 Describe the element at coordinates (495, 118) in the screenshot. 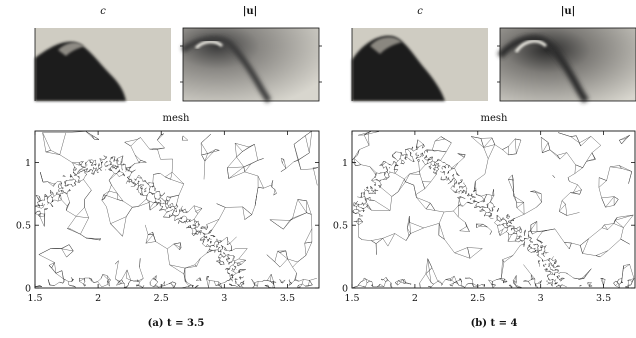

I see `panel-b-mesh-title: mesh` at that location.